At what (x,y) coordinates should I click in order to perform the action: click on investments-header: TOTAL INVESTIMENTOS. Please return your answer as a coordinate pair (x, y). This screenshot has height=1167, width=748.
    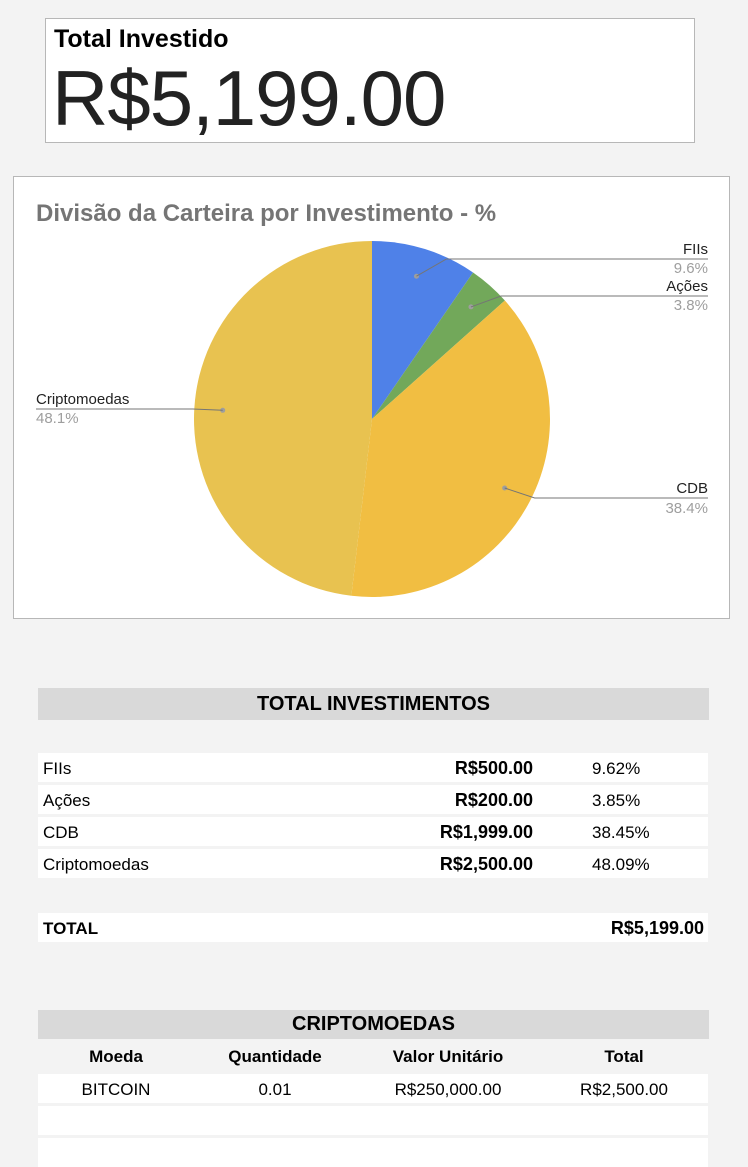
    Looking at the image, I should click on (373, 704).